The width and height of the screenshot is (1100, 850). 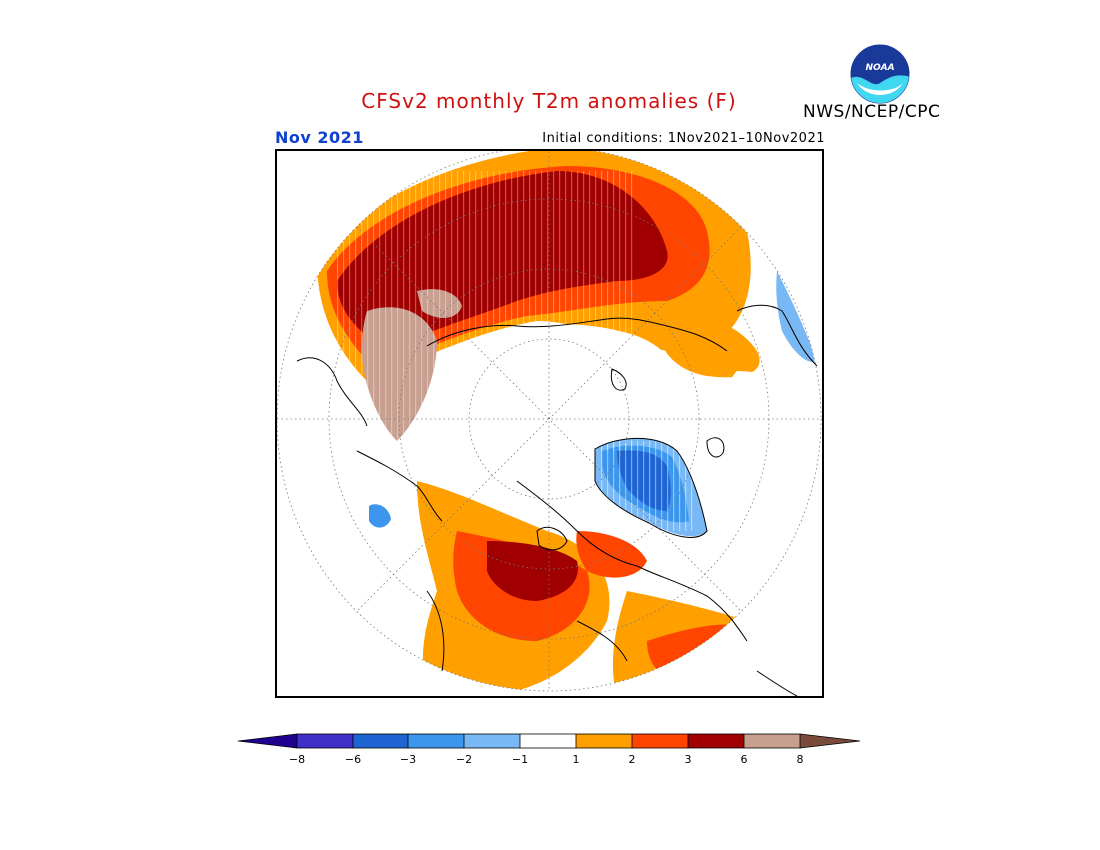 I want to click on colorbar-swatch-lt-neg8, so click(x=267, y=741).